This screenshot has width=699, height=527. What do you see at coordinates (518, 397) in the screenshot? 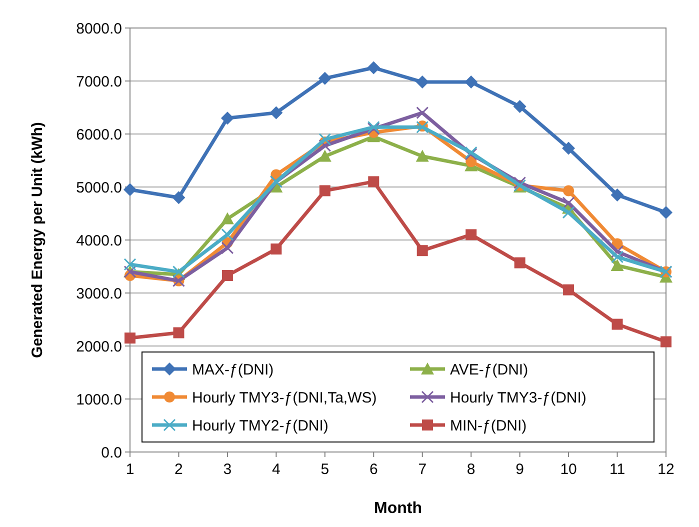
I see `legend-label: Hourly TMY3-ƒ(DNI)` at bounding box center [518, 397].